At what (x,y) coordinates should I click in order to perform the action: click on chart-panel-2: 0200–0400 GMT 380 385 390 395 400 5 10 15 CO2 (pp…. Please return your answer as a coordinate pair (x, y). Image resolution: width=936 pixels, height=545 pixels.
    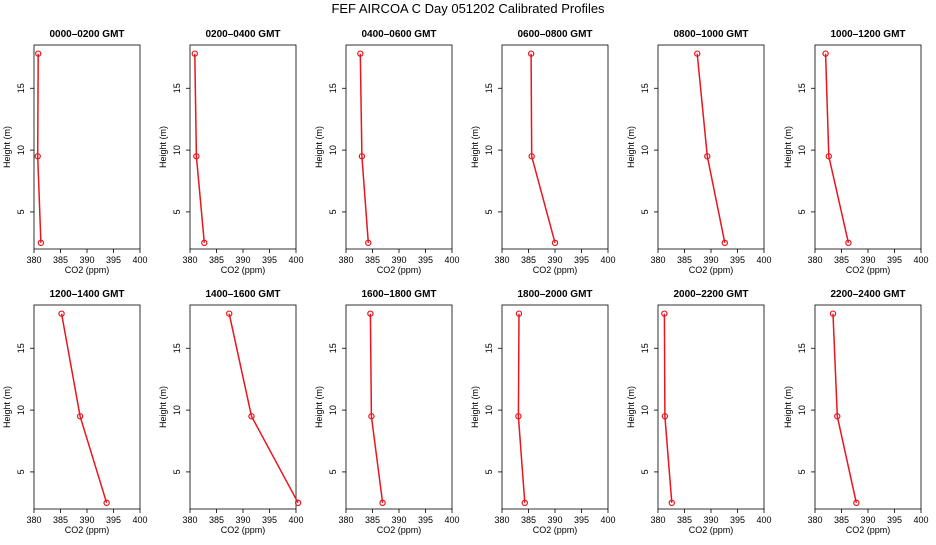
    Looking at the image, I should click on (231, 152).